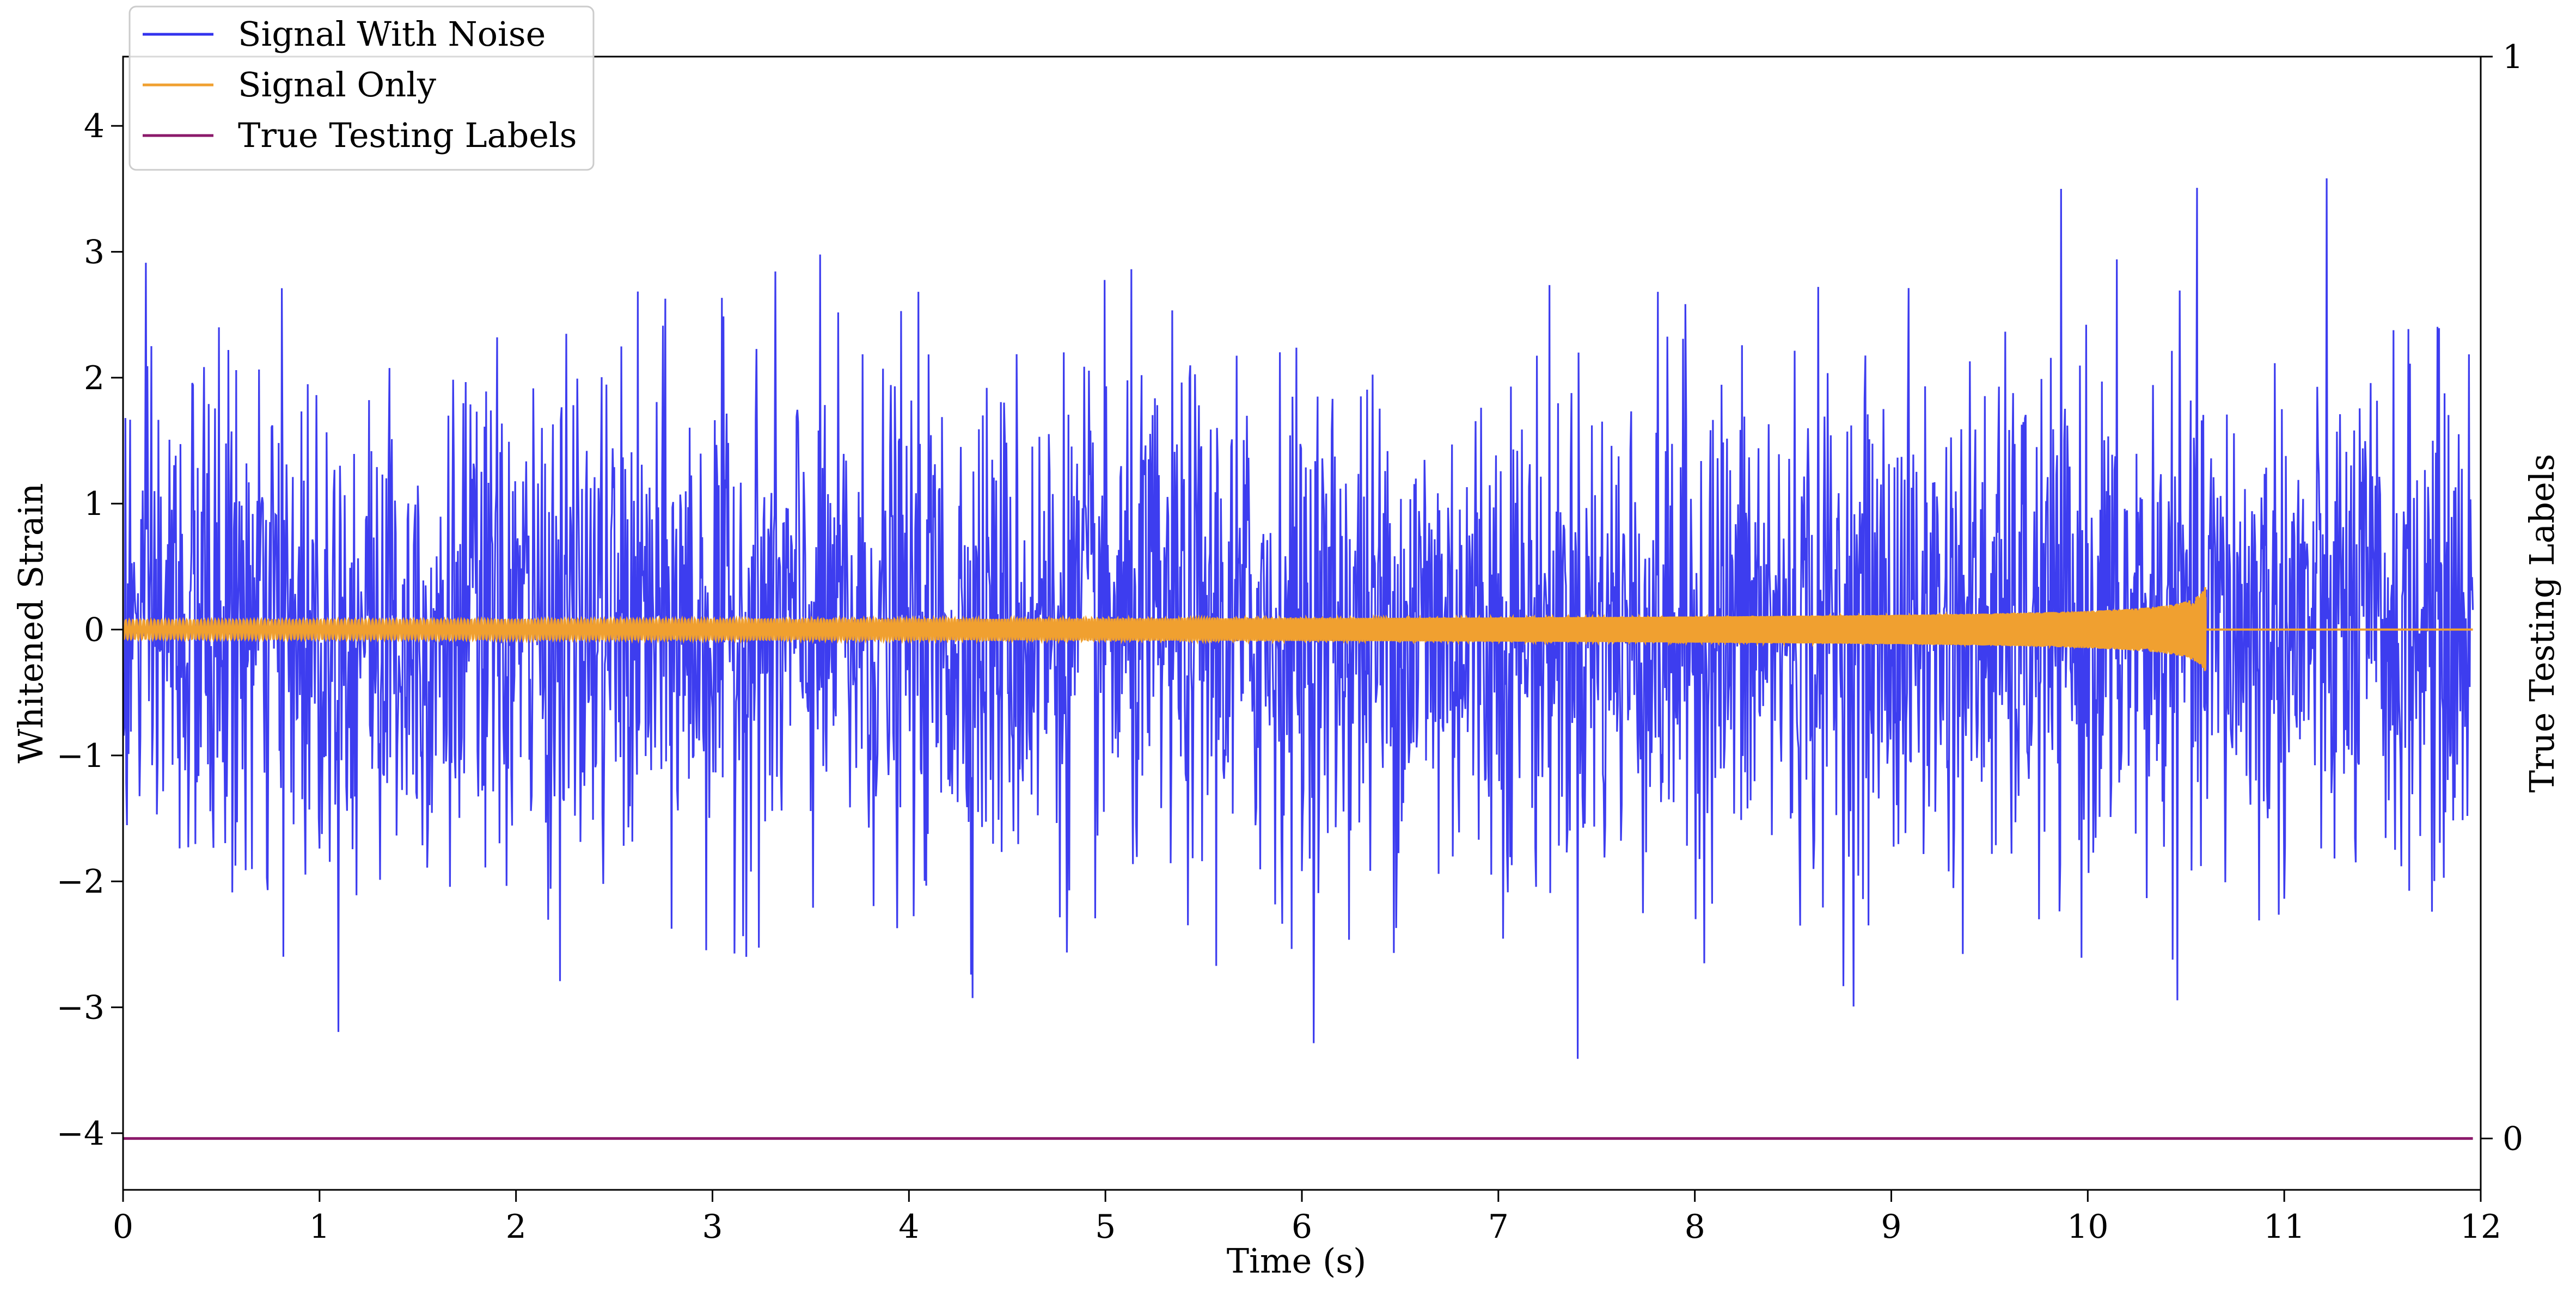  Describe the element at coordinates (94, 126) in the screenshot. I see `y-tick-label: 4` at that location.